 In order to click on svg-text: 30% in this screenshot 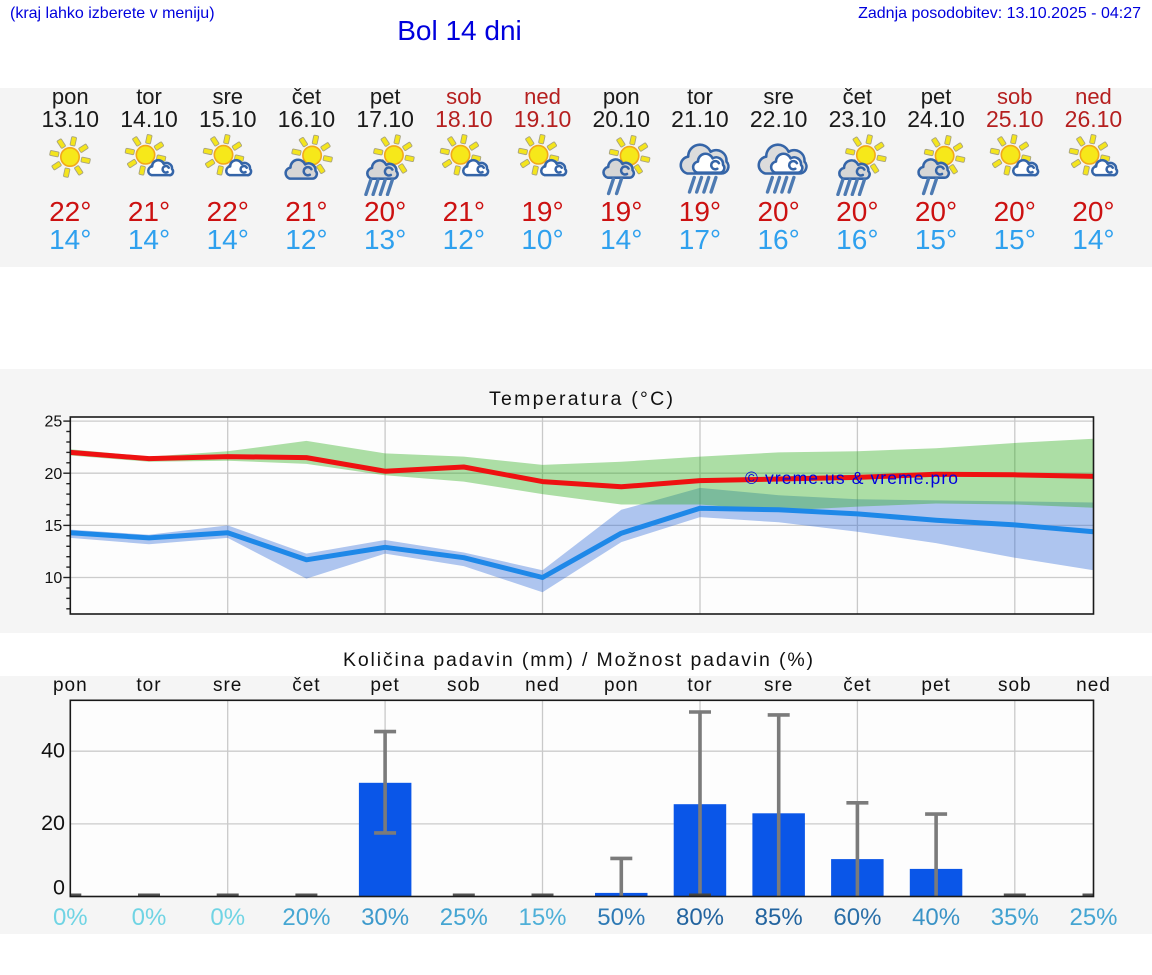, I will do `click(385, 917)`.